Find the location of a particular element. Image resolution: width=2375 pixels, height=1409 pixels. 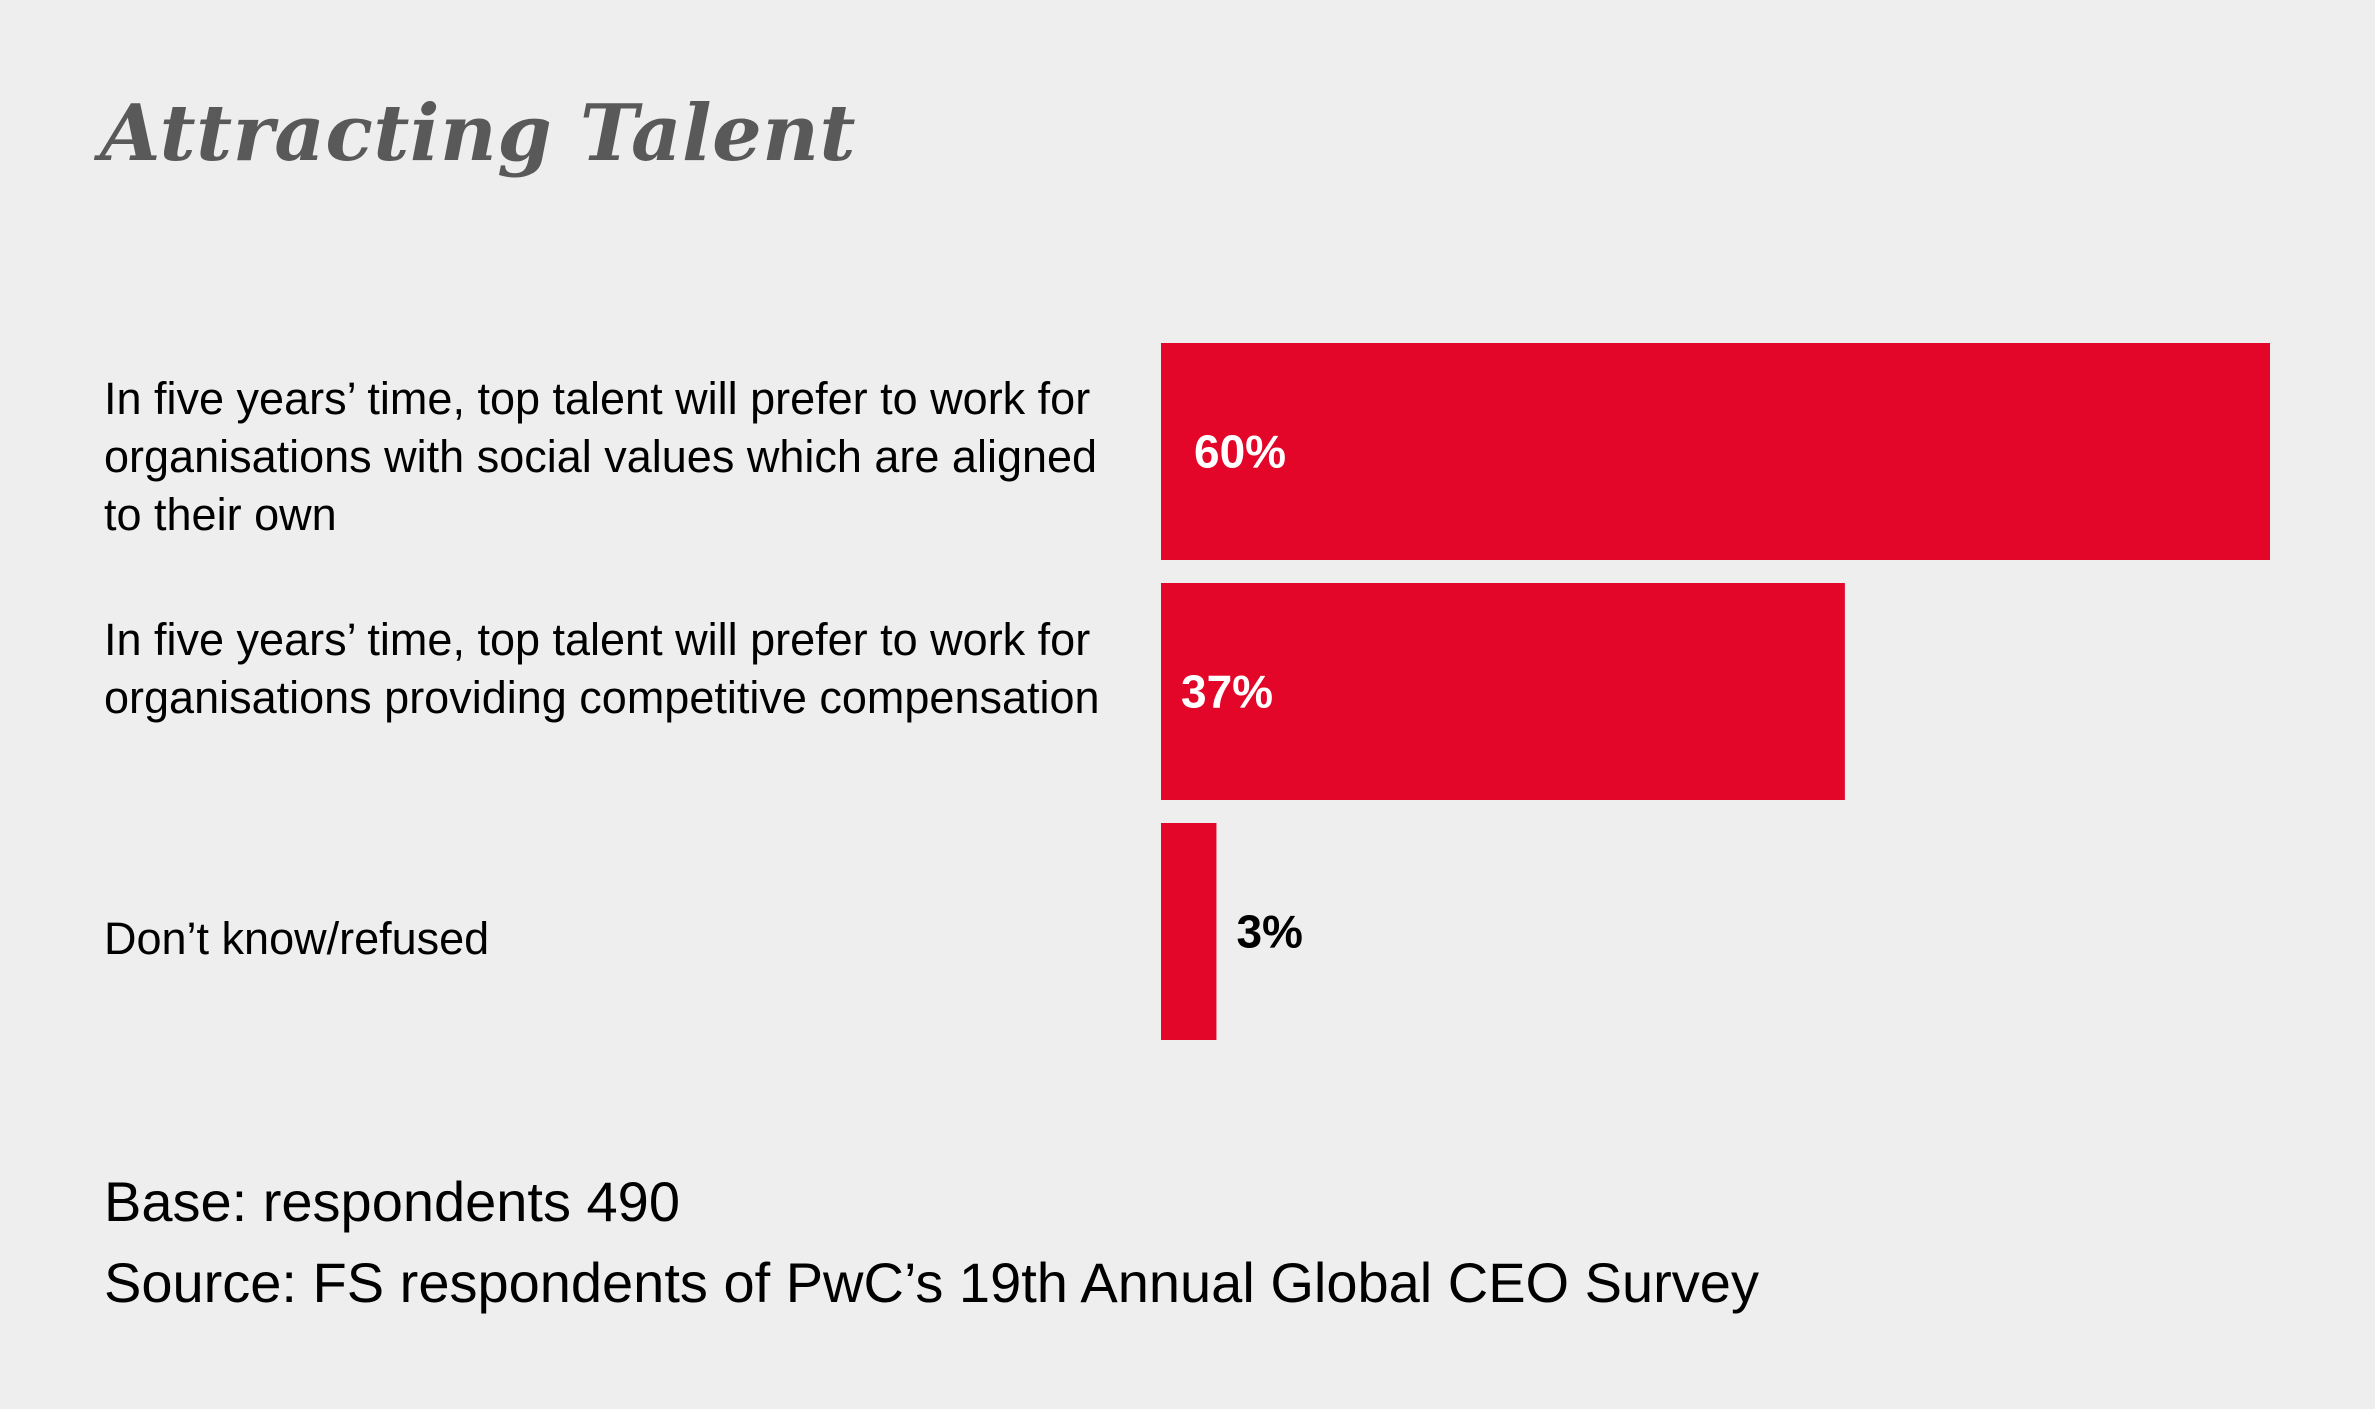

bar-dont-know is located at coordinates (1189, 931).